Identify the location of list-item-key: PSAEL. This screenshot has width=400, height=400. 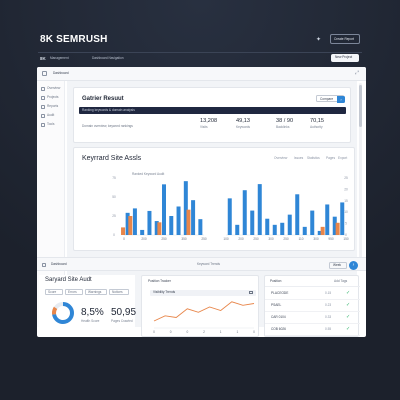
(276, 305).